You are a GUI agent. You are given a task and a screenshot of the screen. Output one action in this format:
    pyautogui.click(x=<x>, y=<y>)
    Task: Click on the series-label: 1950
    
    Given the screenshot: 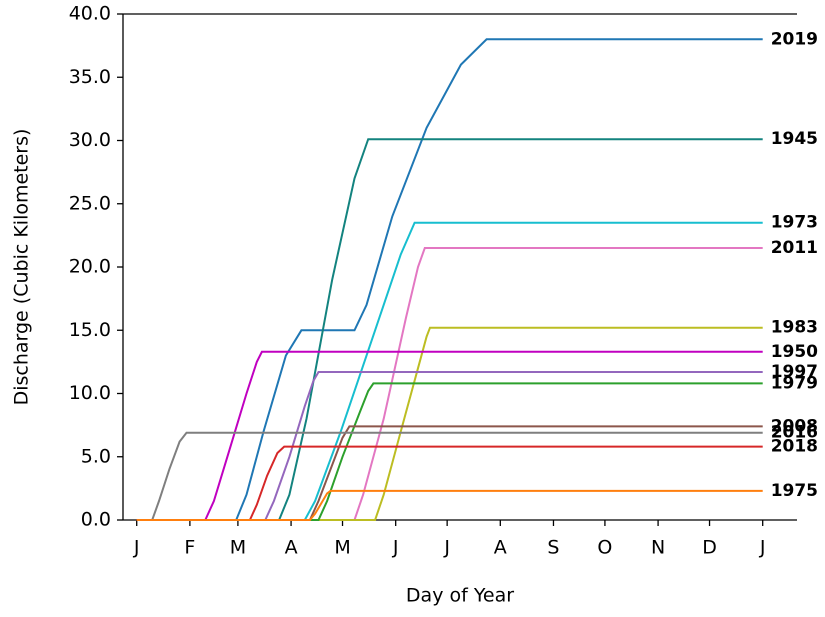 What is the action you would take?
    pyautogui.click(x=794, y=352)
    